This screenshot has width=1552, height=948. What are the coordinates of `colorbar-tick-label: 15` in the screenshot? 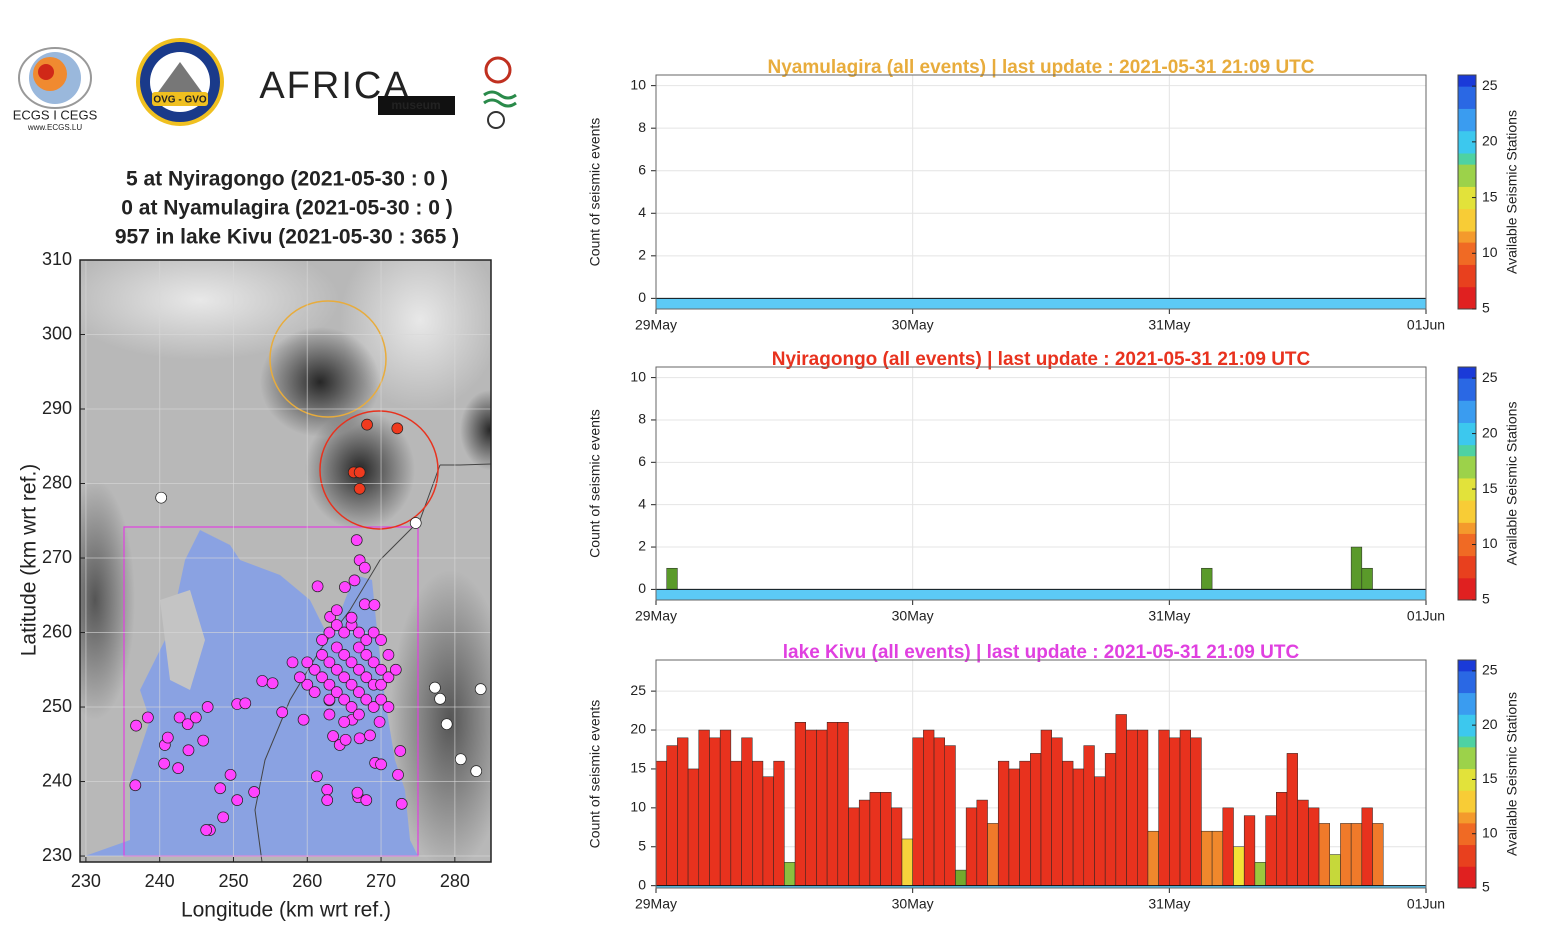 It's located at (1490, 196).